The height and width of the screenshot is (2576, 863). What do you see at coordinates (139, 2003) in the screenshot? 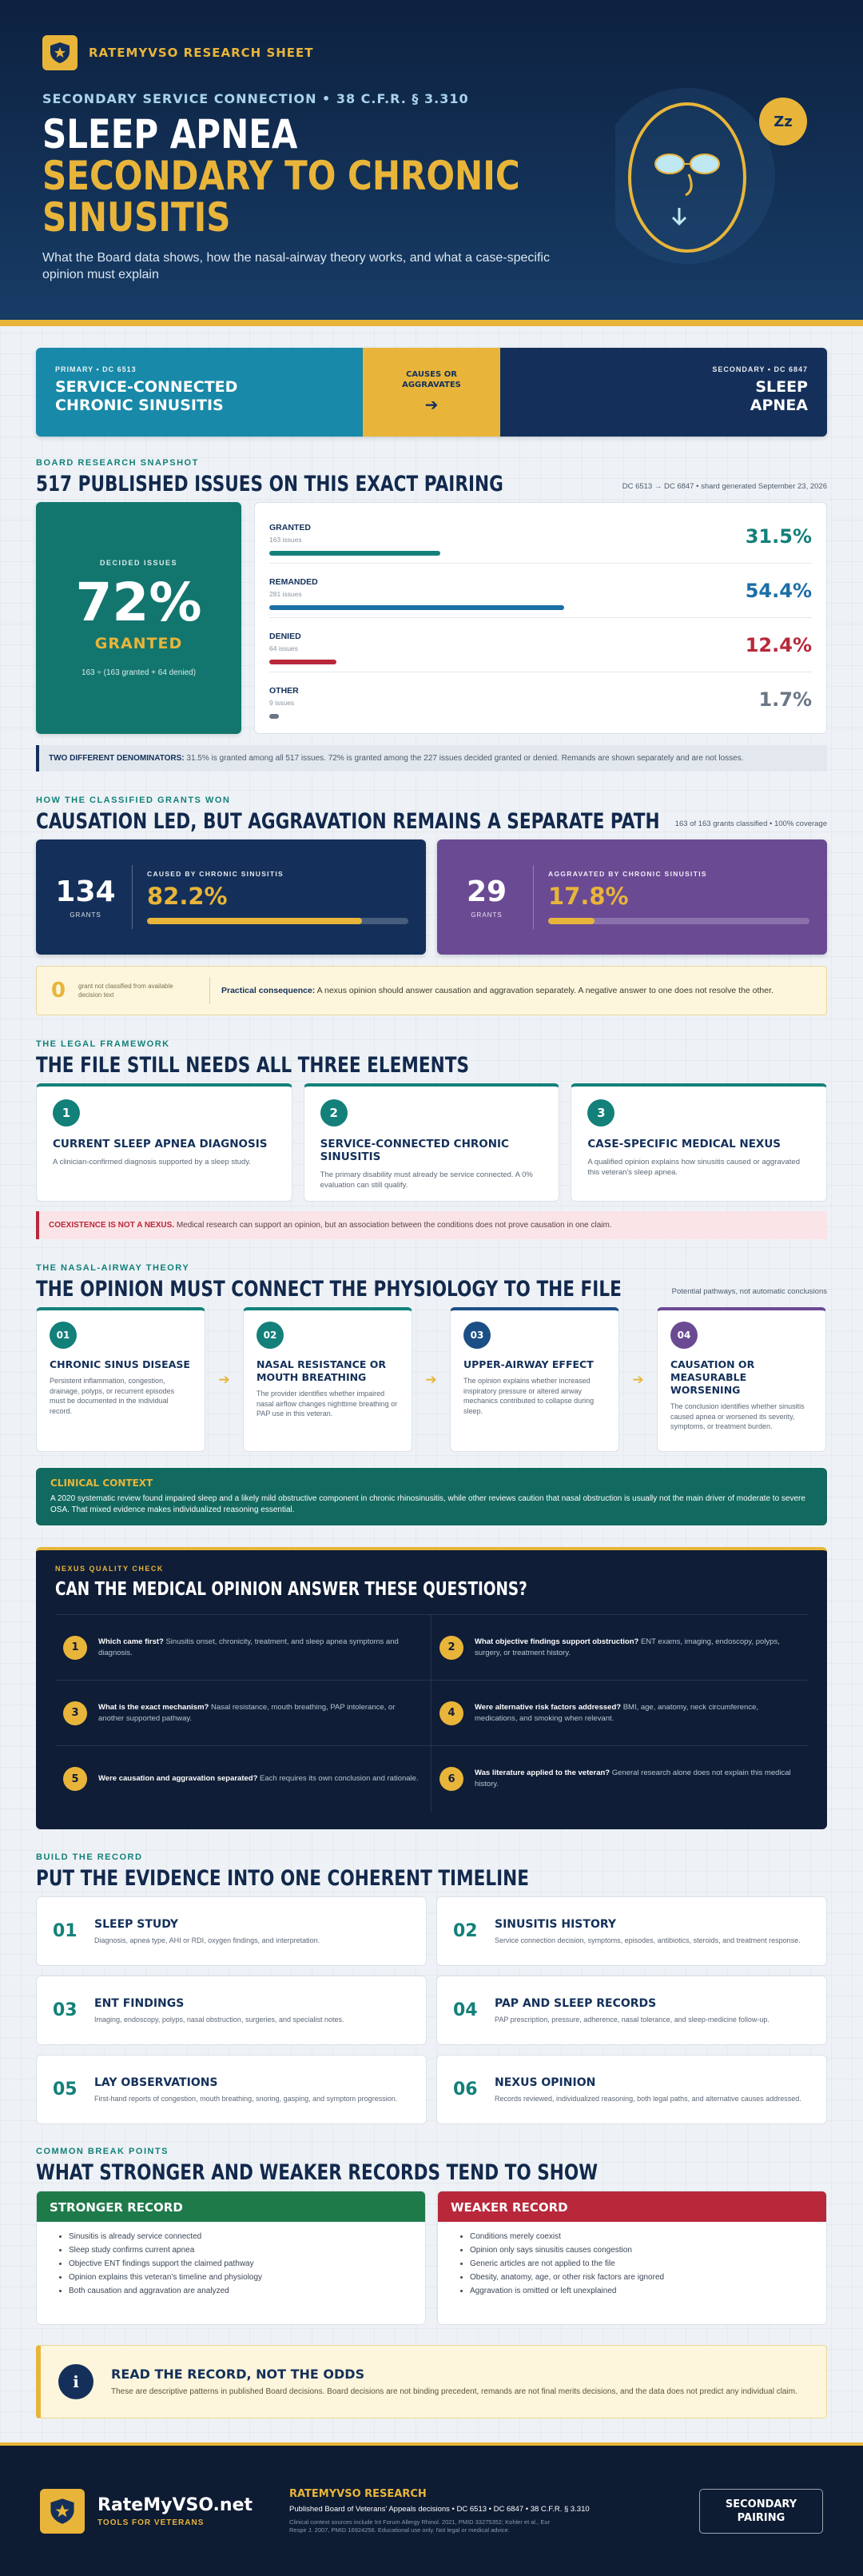
I see `t-t: ENT FINDINGS` at bounding box center [139, 2003].